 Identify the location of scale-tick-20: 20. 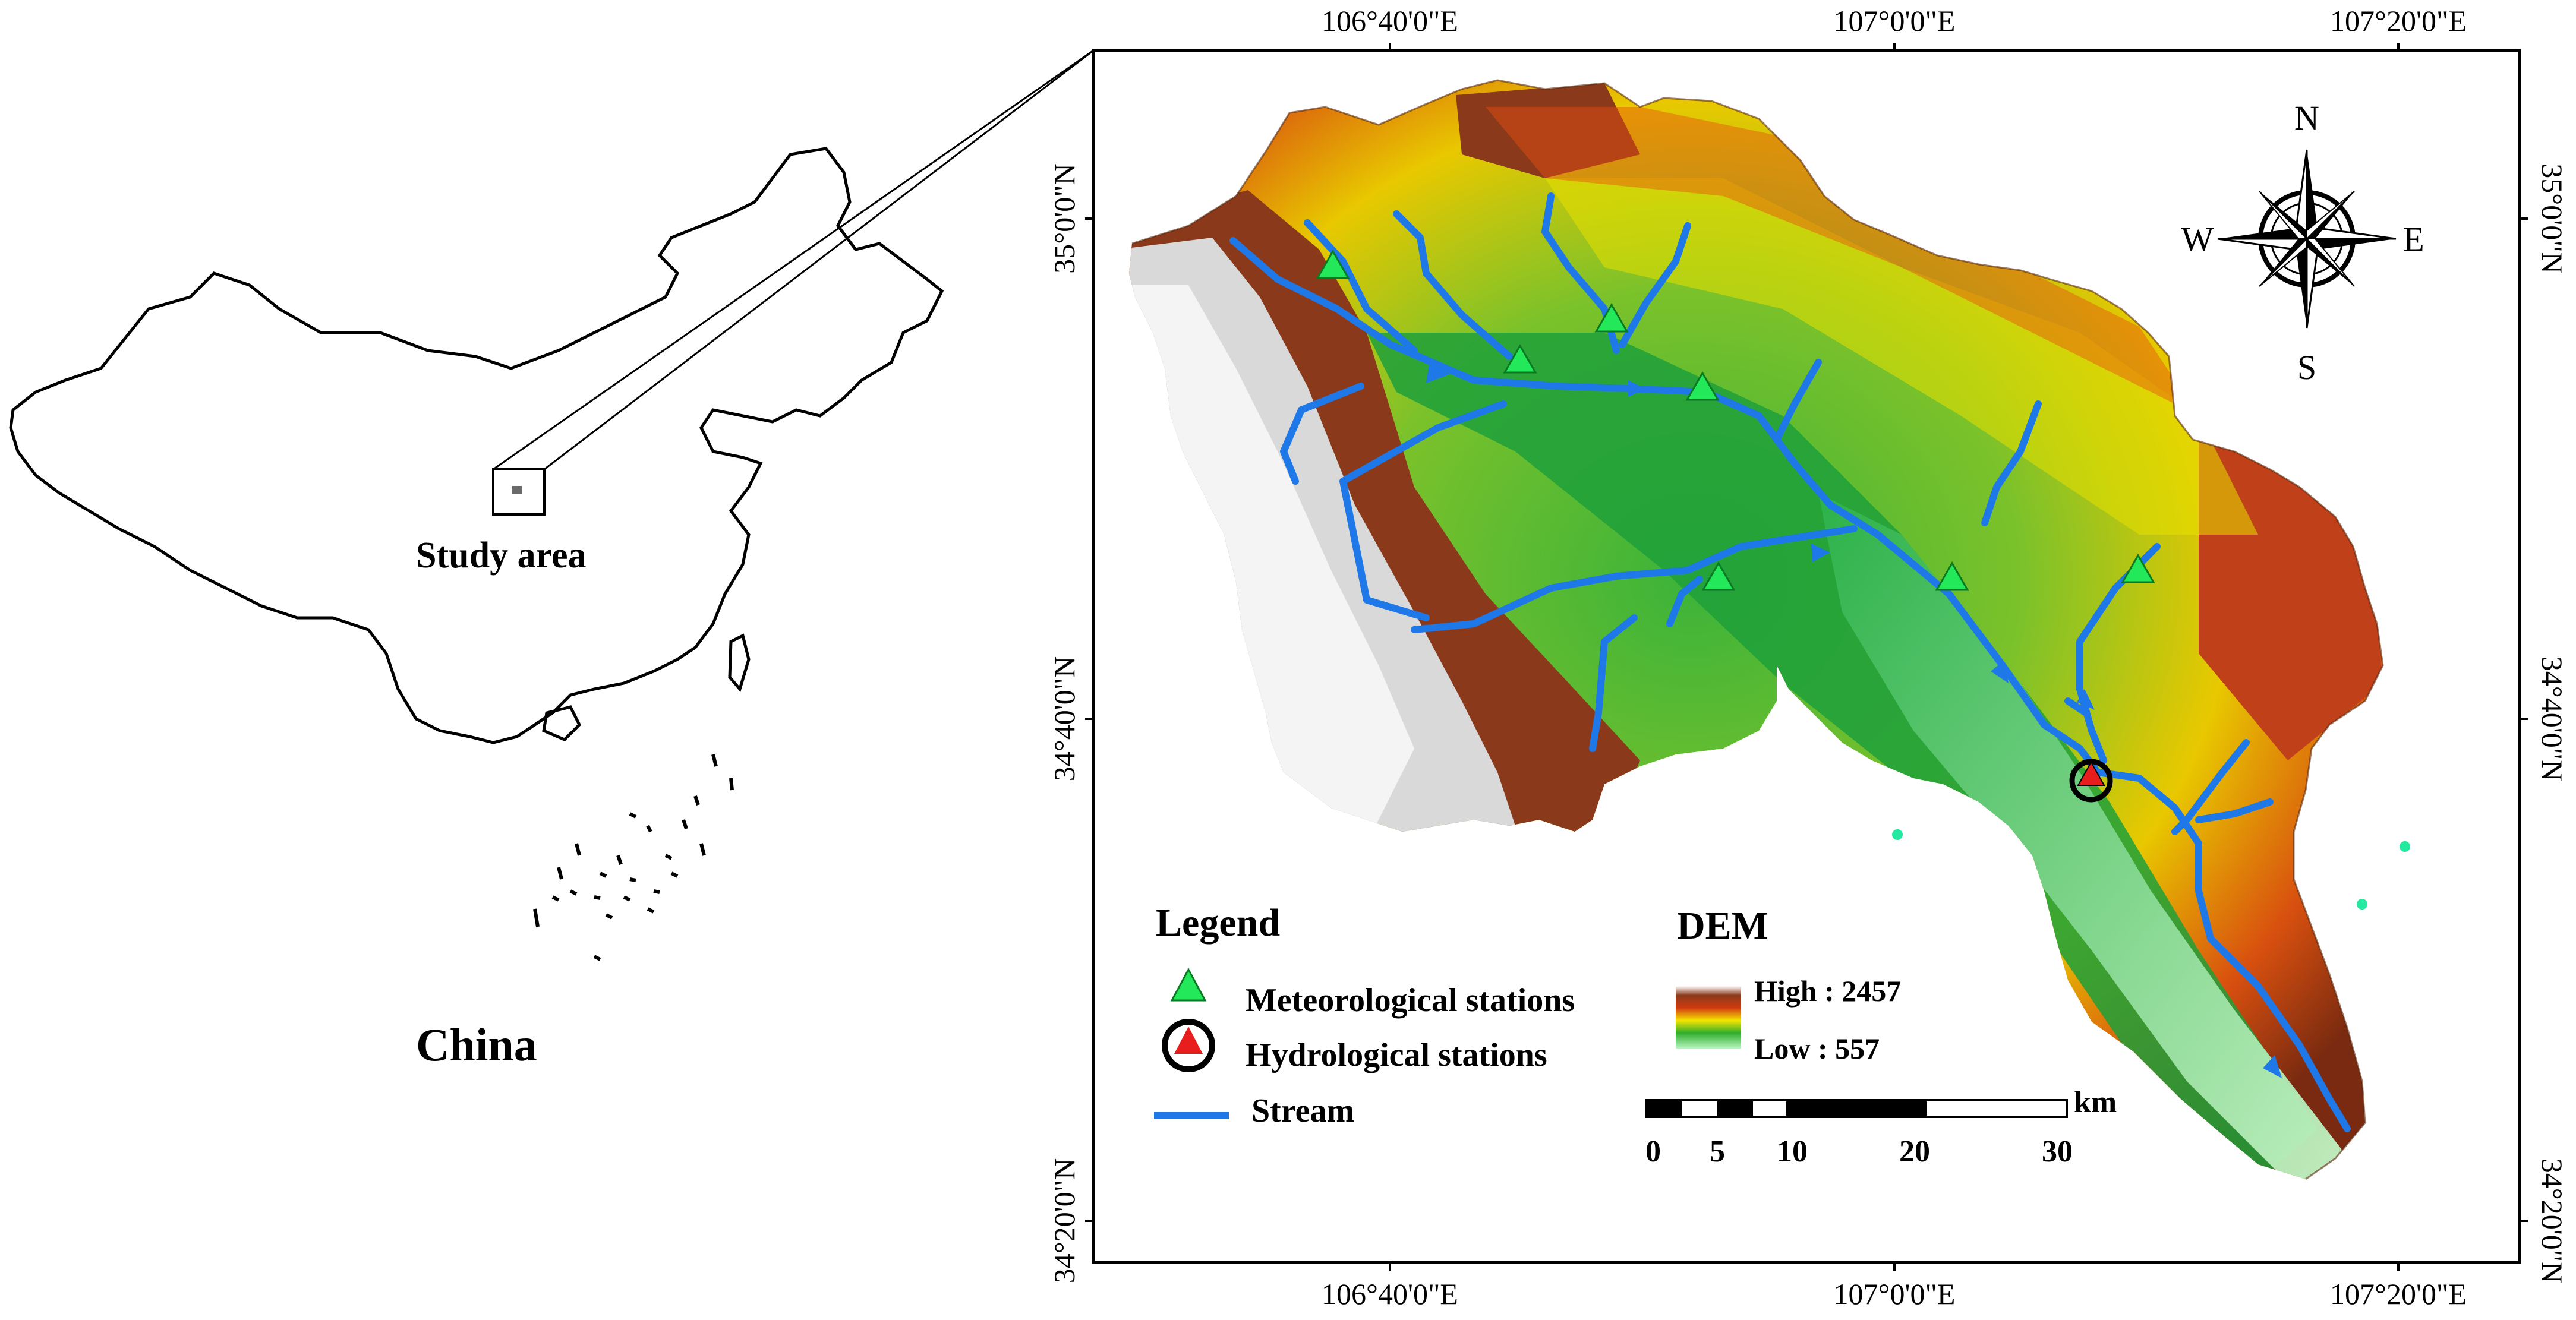
(1915, 1152).